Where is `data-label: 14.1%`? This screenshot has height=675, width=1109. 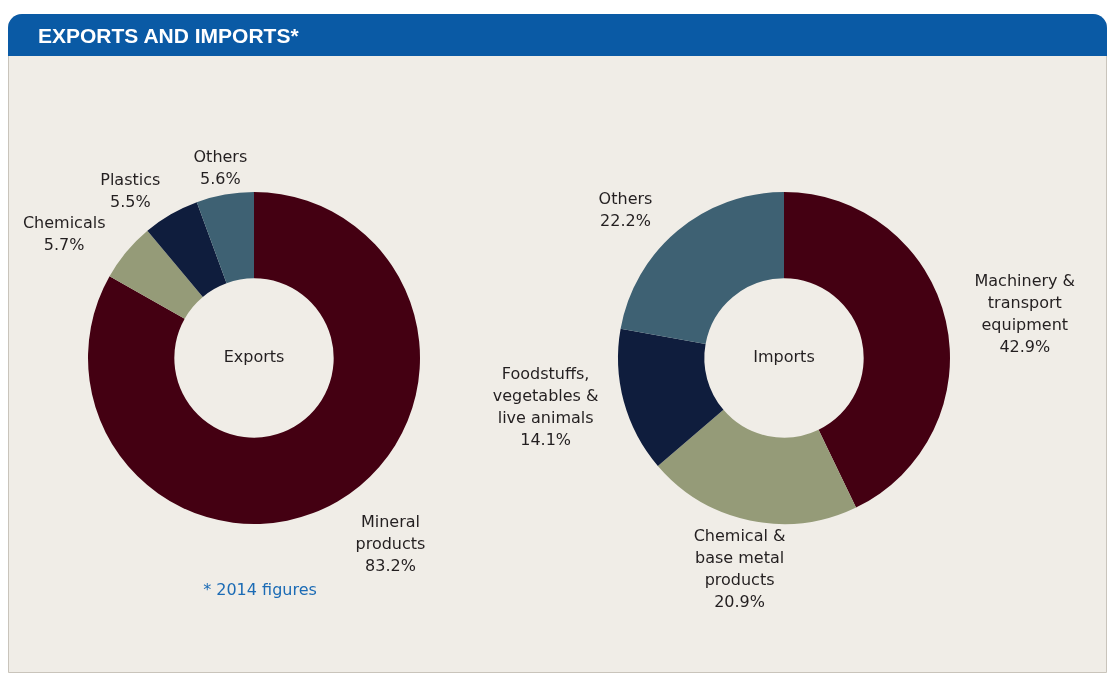 data-label: 14.1% is located at coordinates (546, 440).